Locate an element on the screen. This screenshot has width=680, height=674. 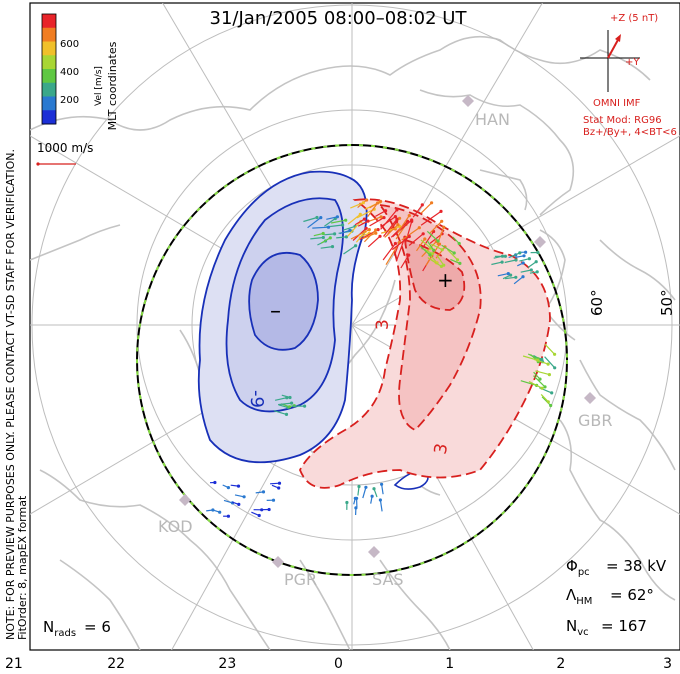
imf-vector is located at coordinates (613, 48).